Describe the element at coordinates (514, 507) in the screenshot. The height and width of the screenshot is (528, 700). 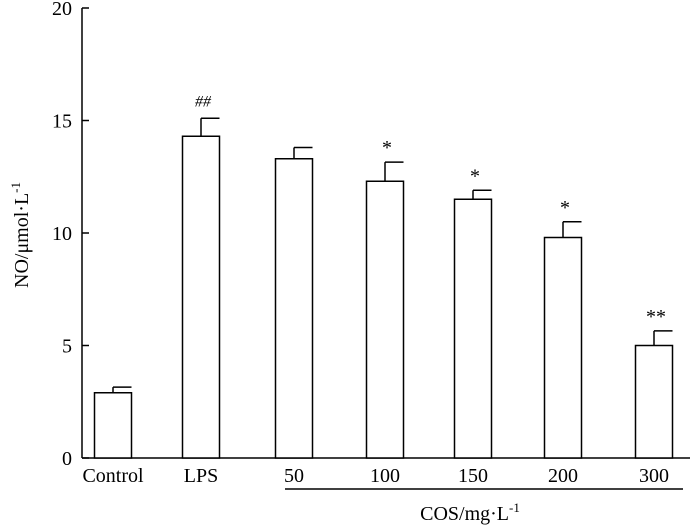
I see `group-label-sup: -1` at that location.